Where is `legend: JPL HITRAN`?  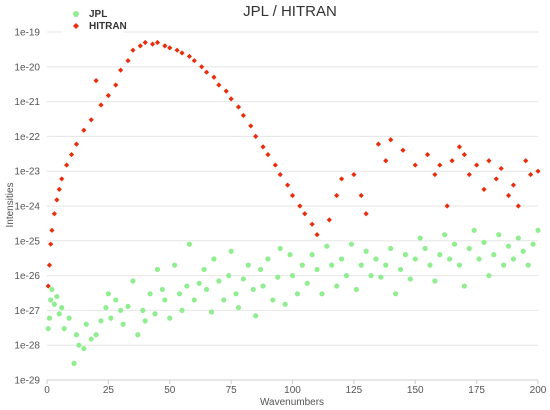
legend: JPL HITRAN is located at coordinates (94, 20).